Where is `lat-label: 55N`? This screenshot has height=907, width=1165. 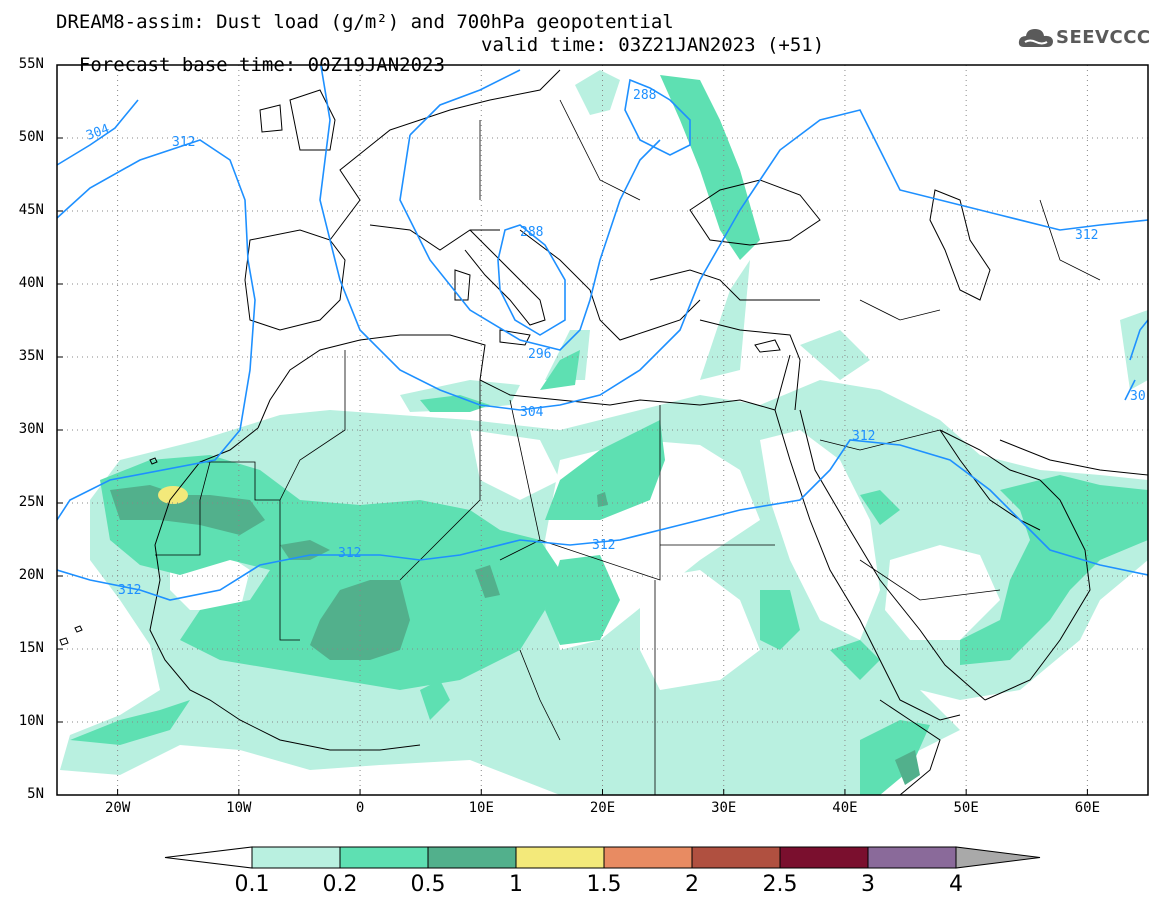 lat-label: 55N is located at coordinates (31, 64).